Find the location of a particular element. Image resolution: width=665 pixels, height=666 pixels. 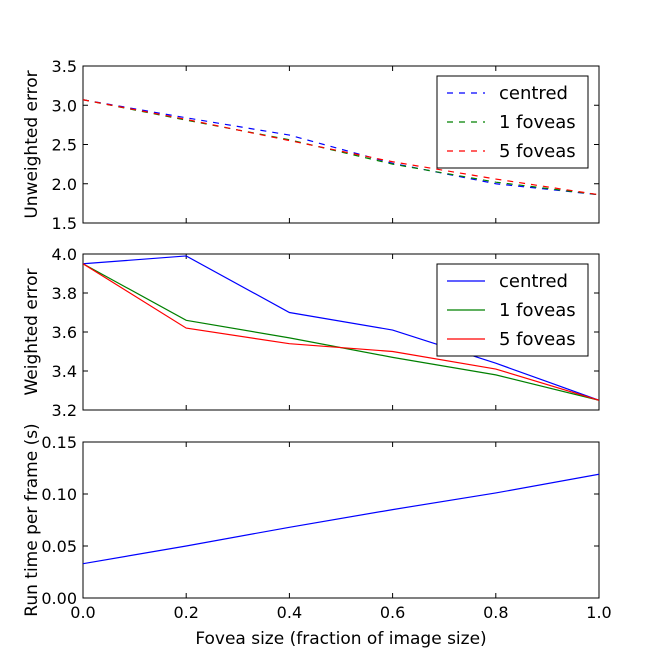

y-axis-label: Unweighted error is located at coordinates (32, 144).